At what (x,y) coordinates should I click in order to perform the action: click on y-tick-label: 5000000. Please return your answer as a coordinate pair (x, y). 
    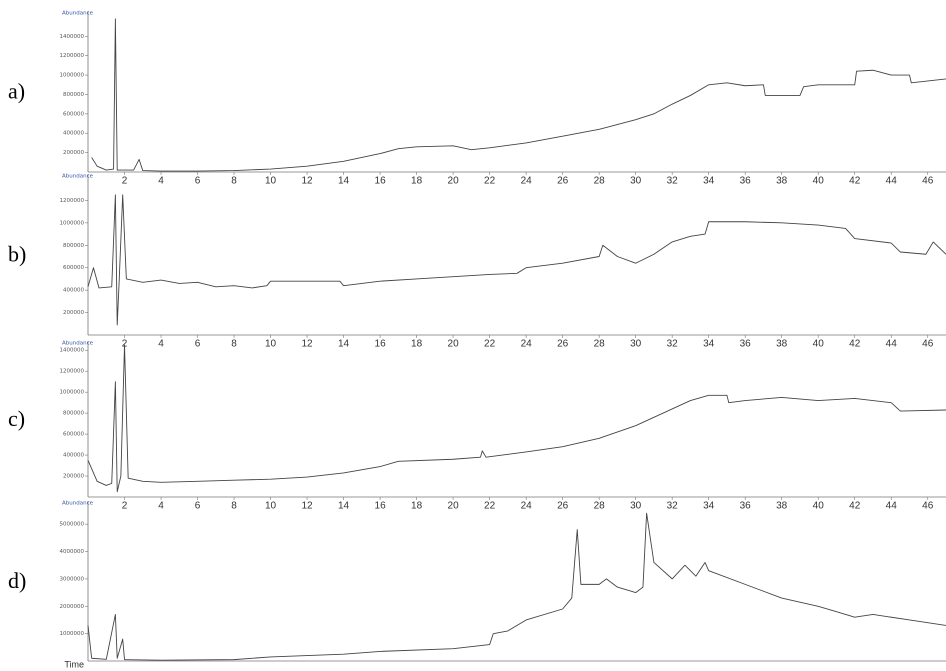
    Looking at the image, I should click on (72, 525).